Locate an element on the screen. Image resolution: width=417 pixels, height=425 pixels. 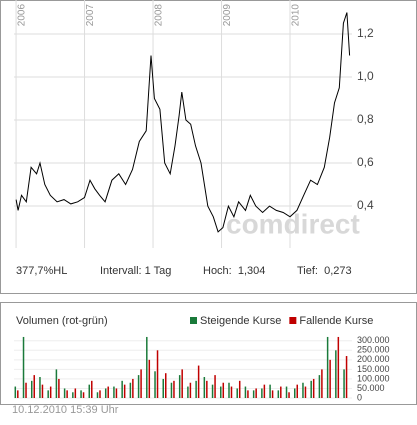
x-tick-label: 2010 is located at coordinates (296, 15).